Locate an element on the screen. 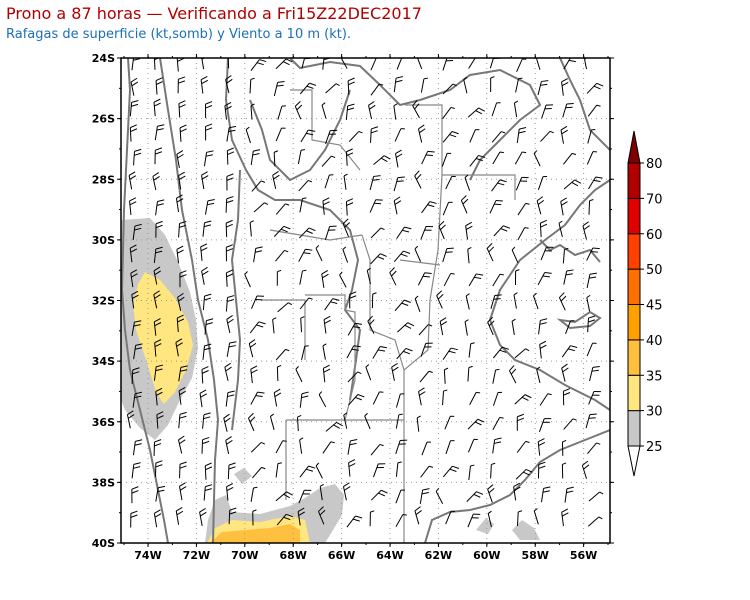 The height and width of the screenshot is (600, 750). gust-area-35kt-south is located at coordinates (255, 533).